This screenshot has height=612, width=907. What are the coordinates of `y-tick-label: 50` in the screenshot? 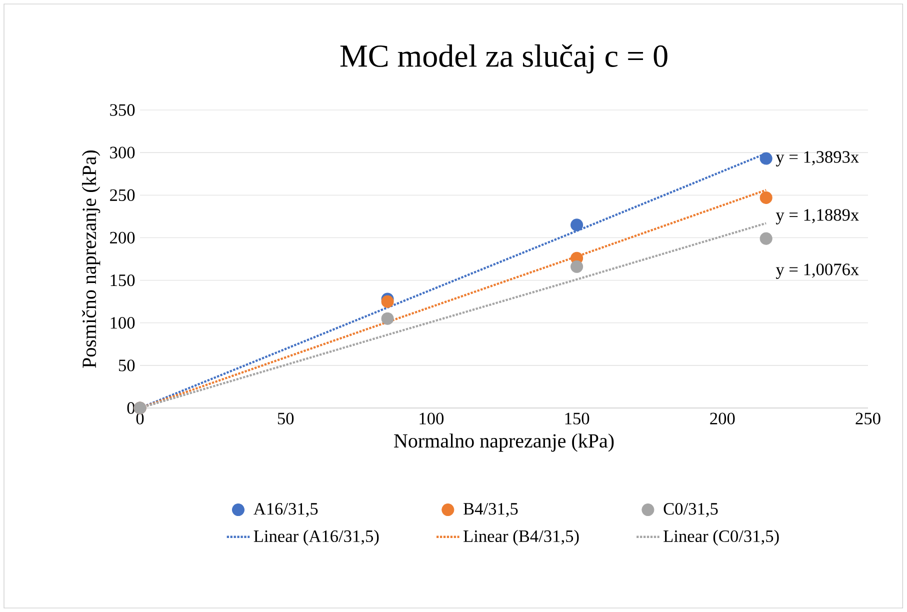 It's located at (126, 366).